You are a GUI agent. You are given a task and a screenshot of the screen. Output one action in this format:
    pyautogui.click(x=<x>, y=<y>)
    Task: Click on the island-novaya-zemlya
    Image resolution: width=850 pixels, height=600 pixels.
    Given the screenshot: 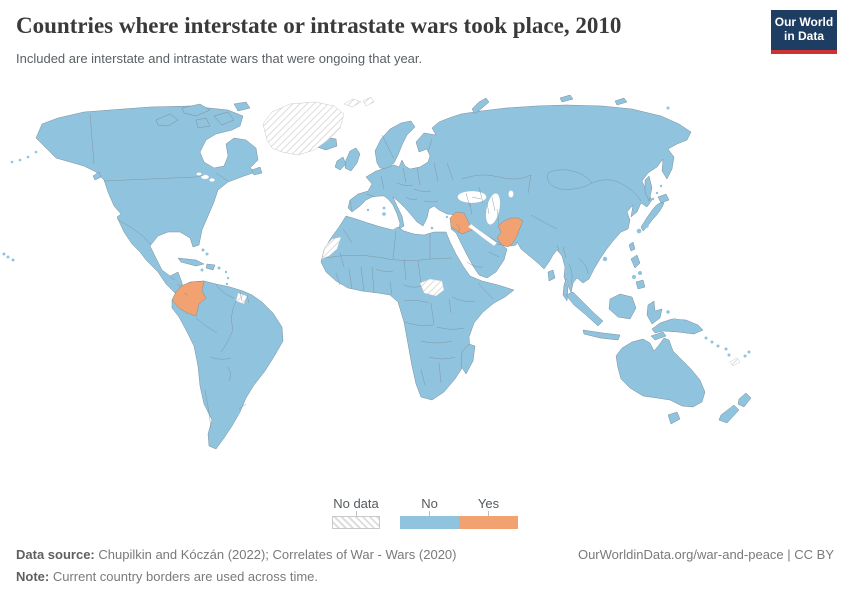 What is the action you would take?
    pyautogui.click(x=480, y=106)
    